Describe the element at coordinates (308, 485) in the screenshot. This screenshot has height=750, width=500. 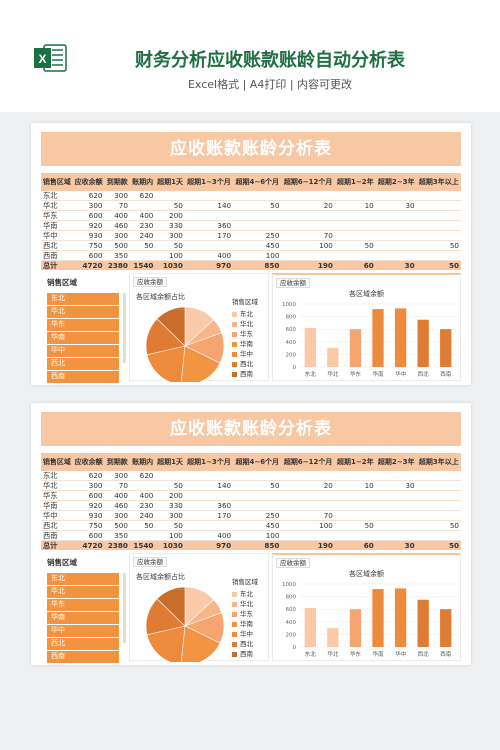
I see `table-cell: 20` at that location.